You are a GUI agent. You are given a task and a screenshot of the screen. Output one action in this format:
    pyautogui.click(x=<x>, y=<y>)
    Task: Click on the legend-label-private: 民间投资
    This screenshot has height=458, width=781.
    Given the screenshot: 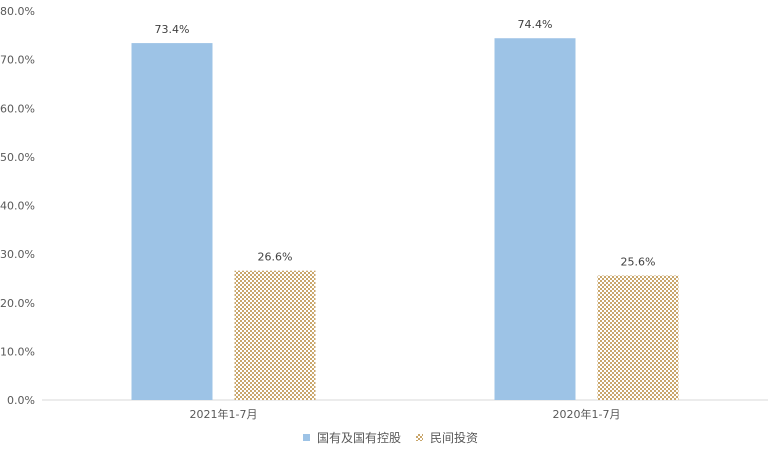 What is the action you would take?
    pyautogui.click(x=454, y=437)
    